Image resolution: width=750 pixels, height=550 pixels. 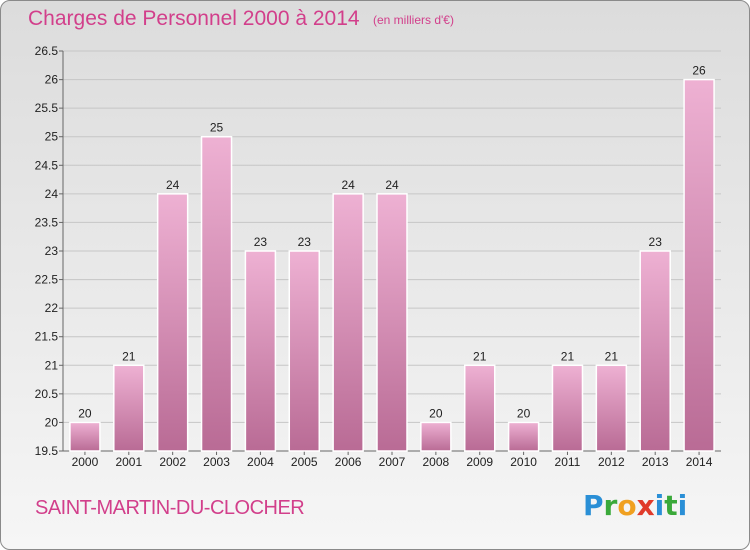 I want to click on y-tick-label: 25, so click(x=52, y=137).